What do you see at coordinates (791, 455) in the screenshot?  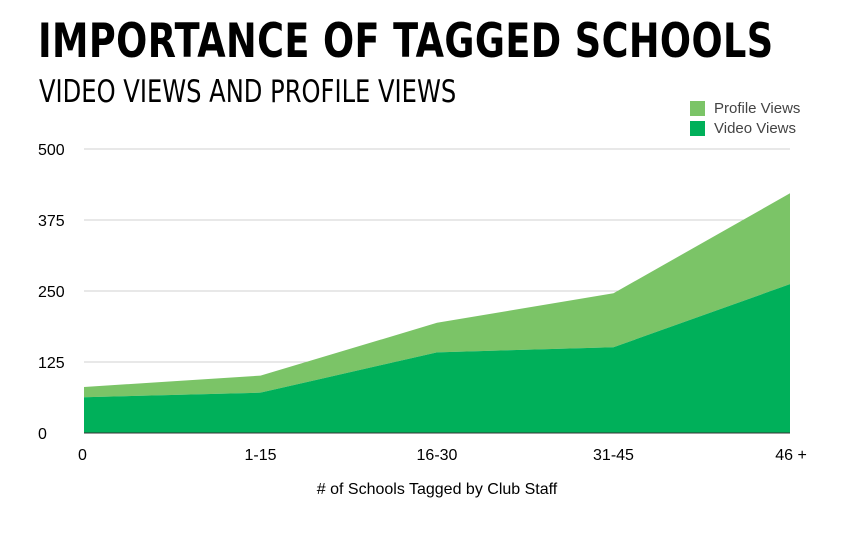 I see `x-tick-label-4: 46 +` at bounding box center [791, 455].